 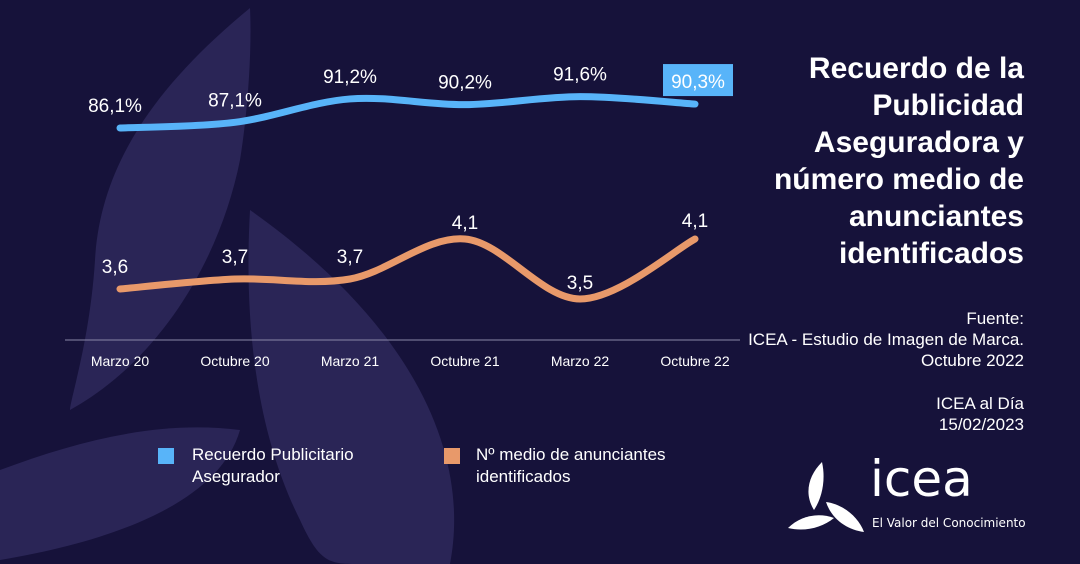 What do you see at coordinates (949, 523) in the screenshot?
I see `logo-tagline: El Valor del Conocimiento` at bounding box center [949, 523].